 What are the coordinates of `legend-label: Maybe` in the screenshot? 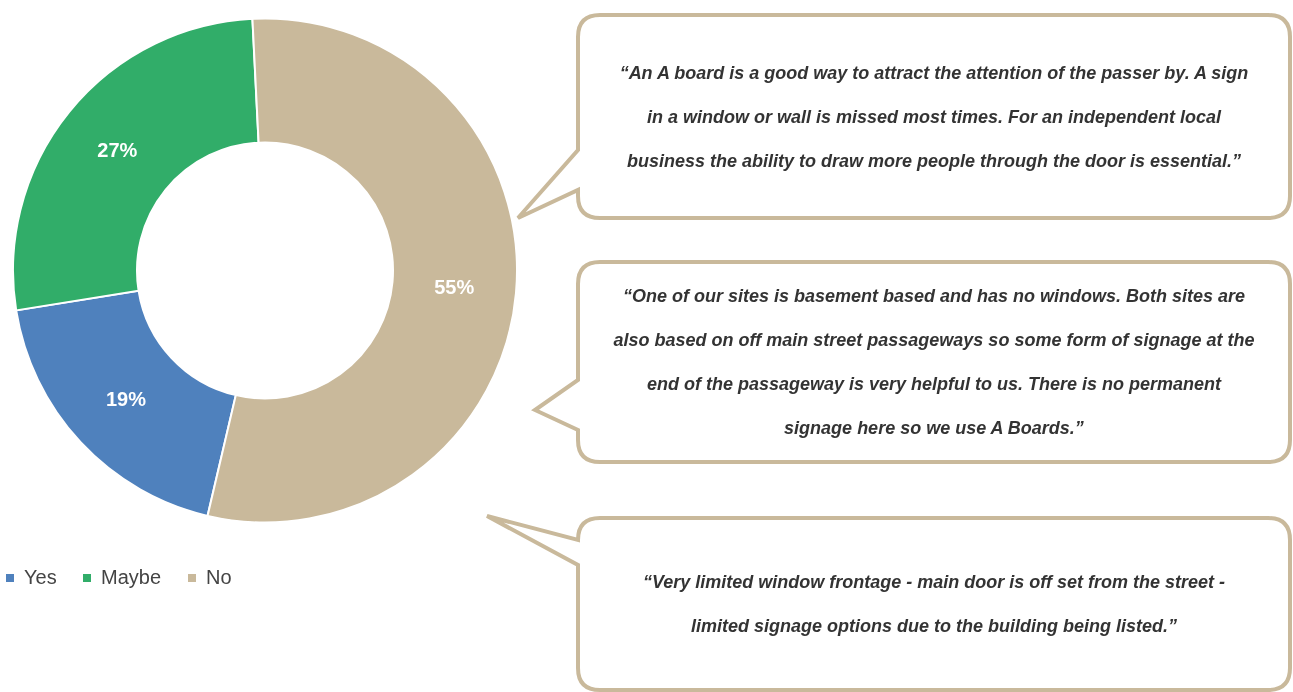 It's located at (131, 577).